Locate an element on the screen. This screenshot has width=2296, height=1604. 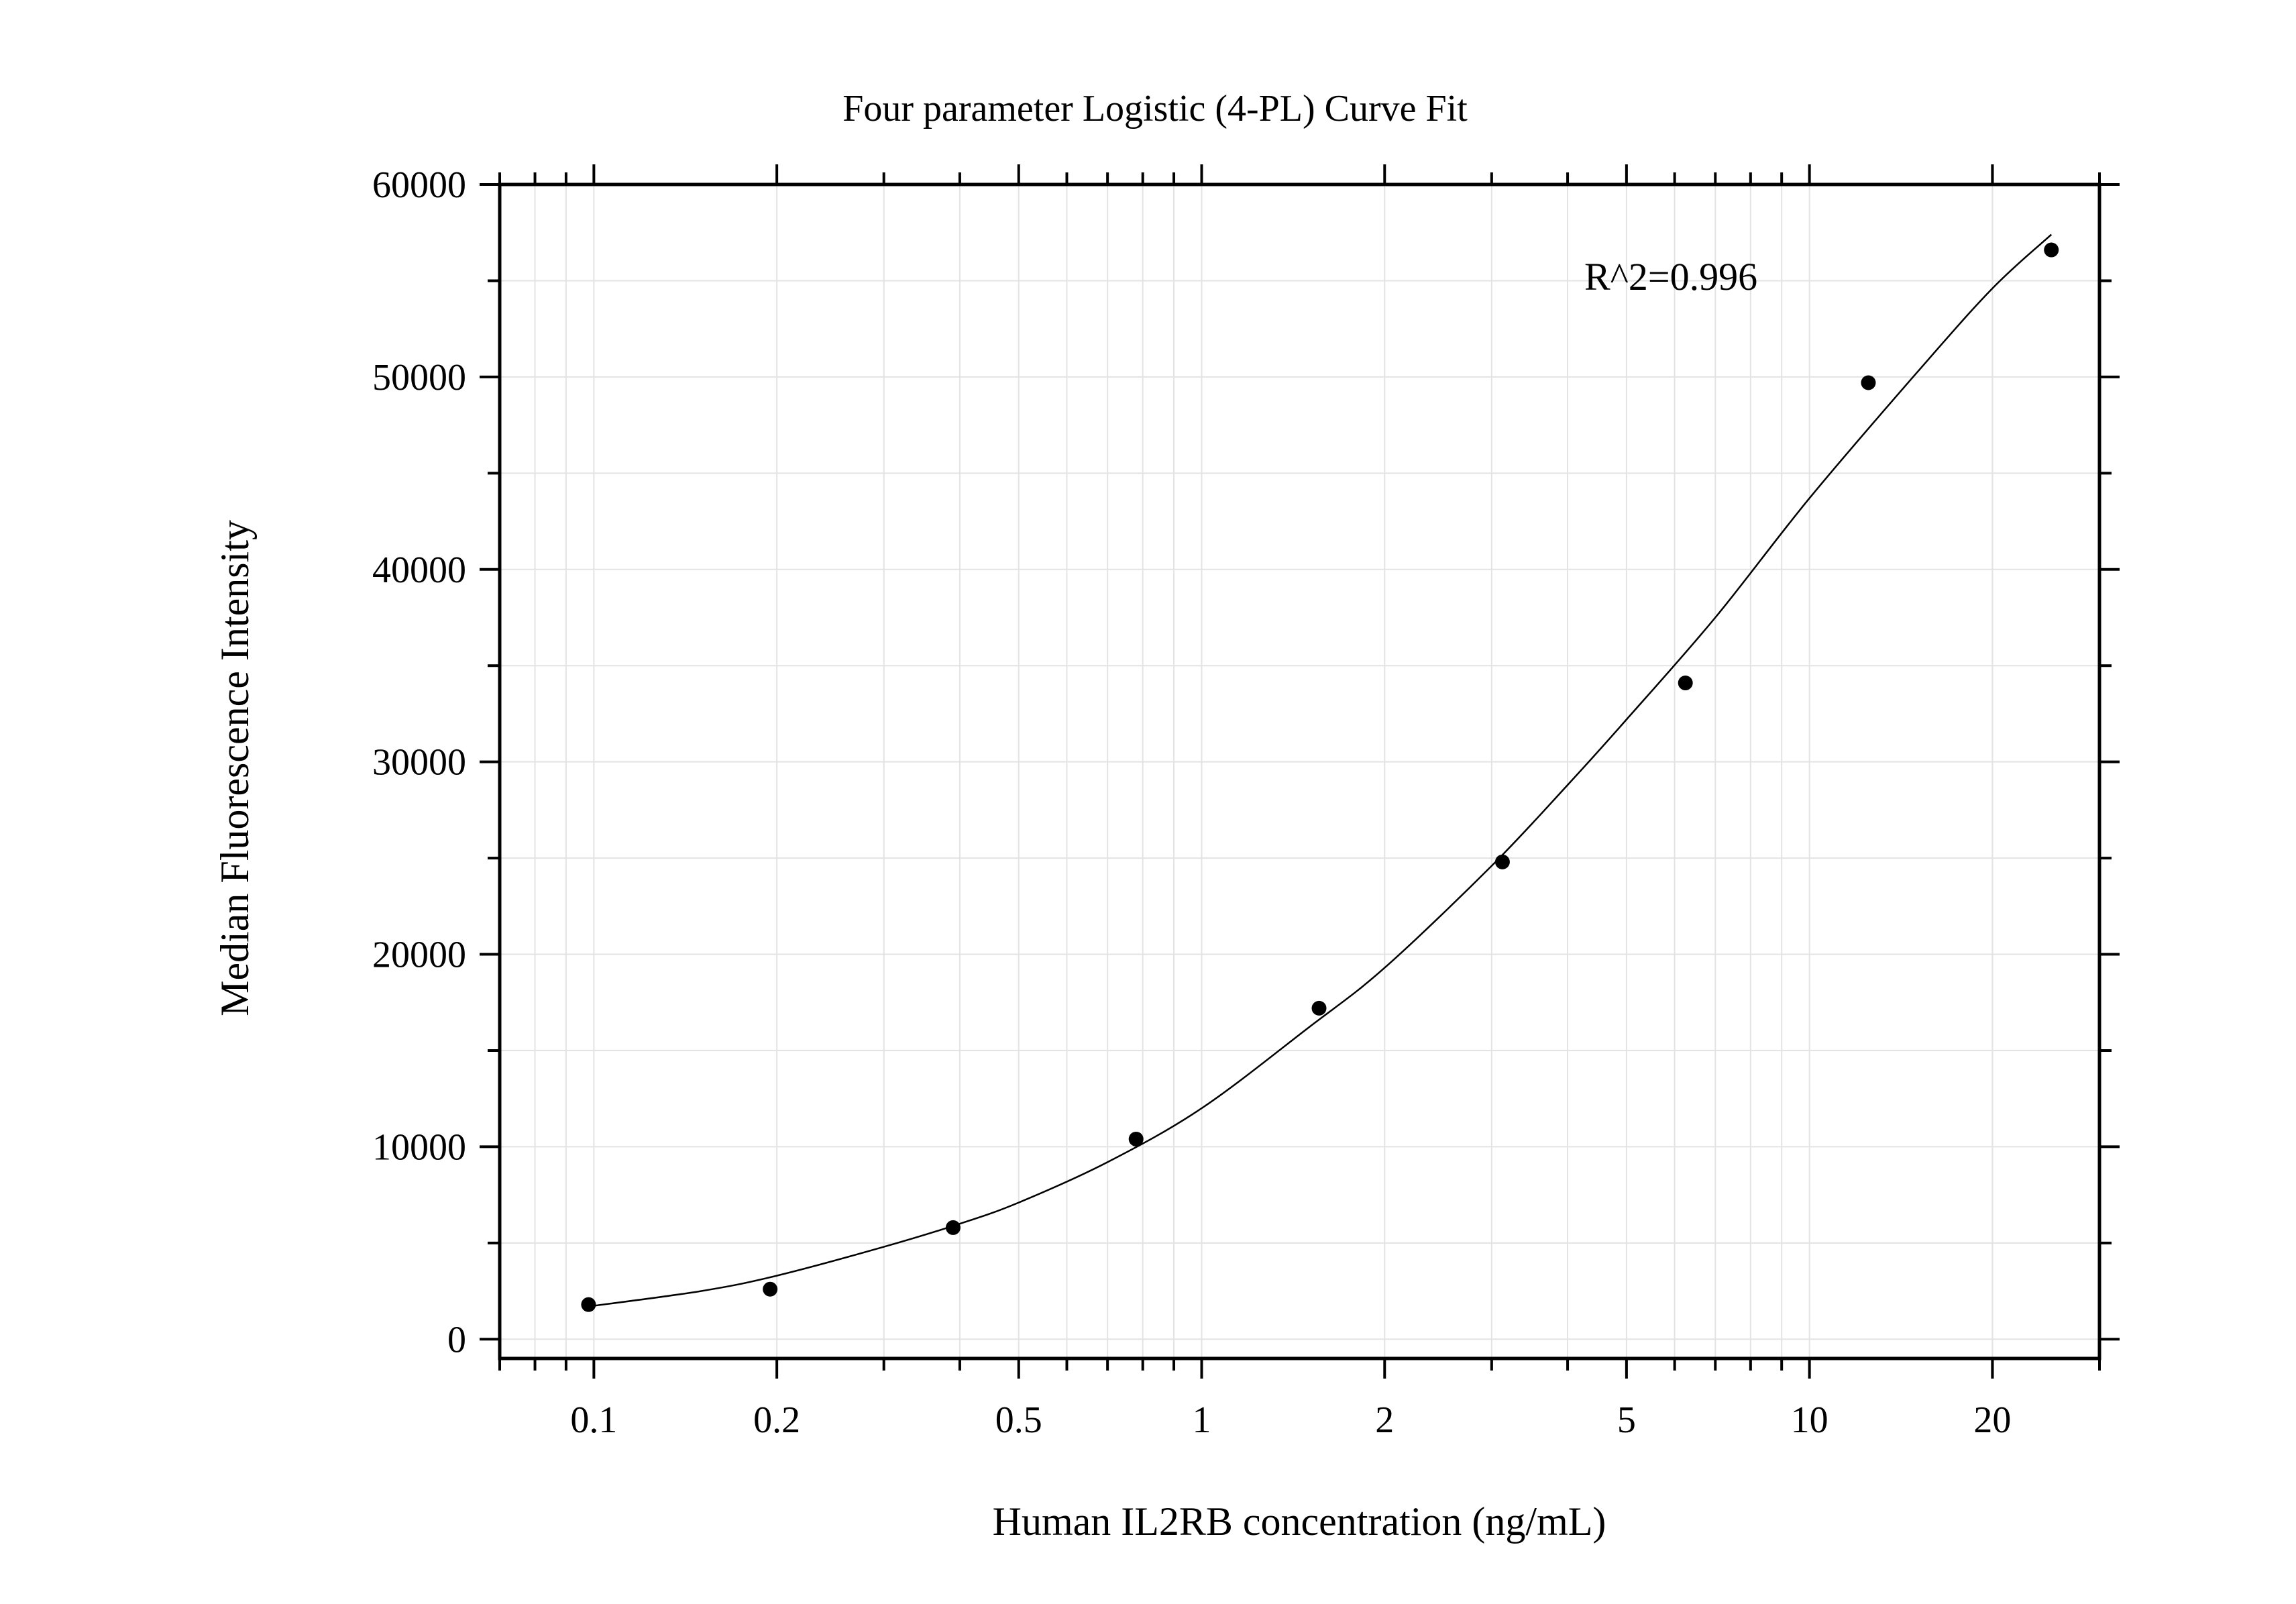
y-tick-label: 20000 is located at coordinates (419, 955).